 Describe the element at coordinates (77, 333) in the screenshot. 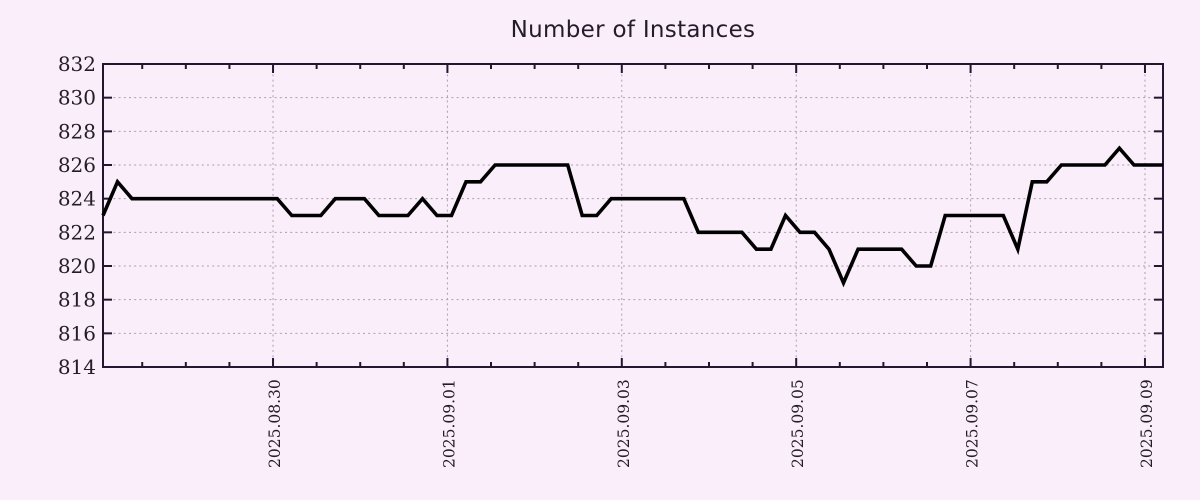

I see `y-axis-tick-label: 816` at that location.